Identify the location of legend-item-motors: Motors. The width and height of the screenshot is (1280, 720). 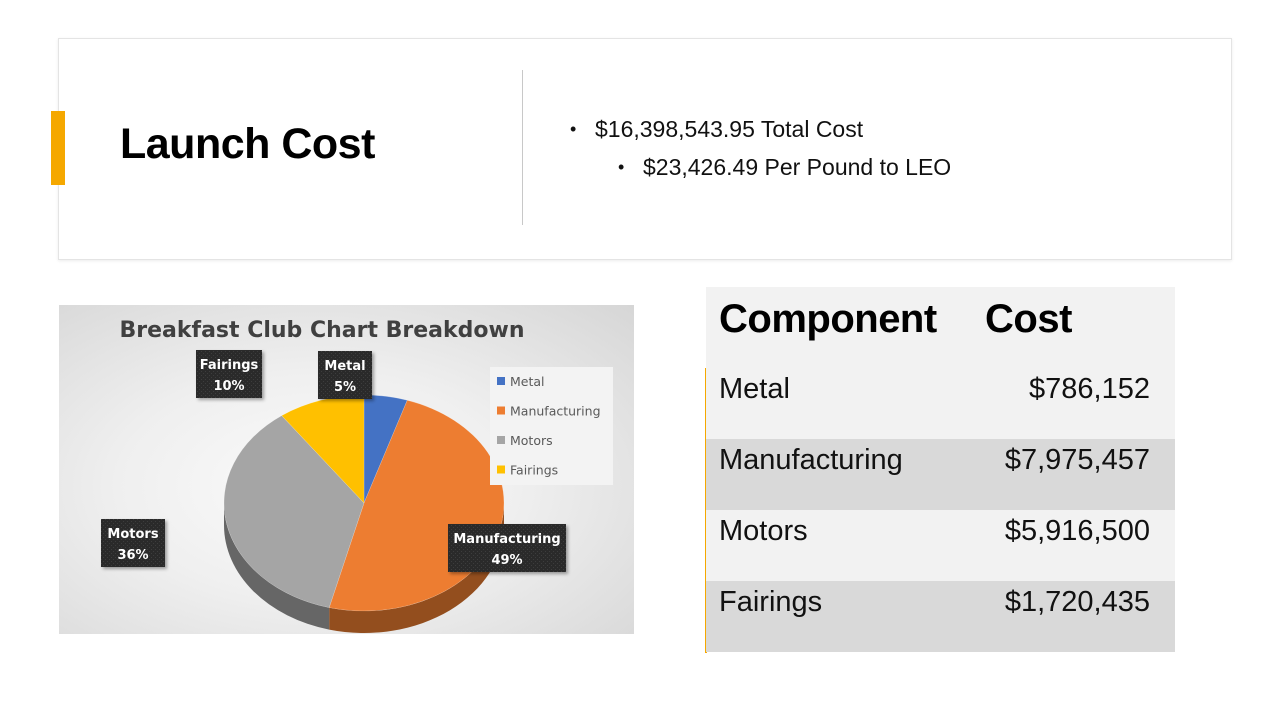
(525, 440).